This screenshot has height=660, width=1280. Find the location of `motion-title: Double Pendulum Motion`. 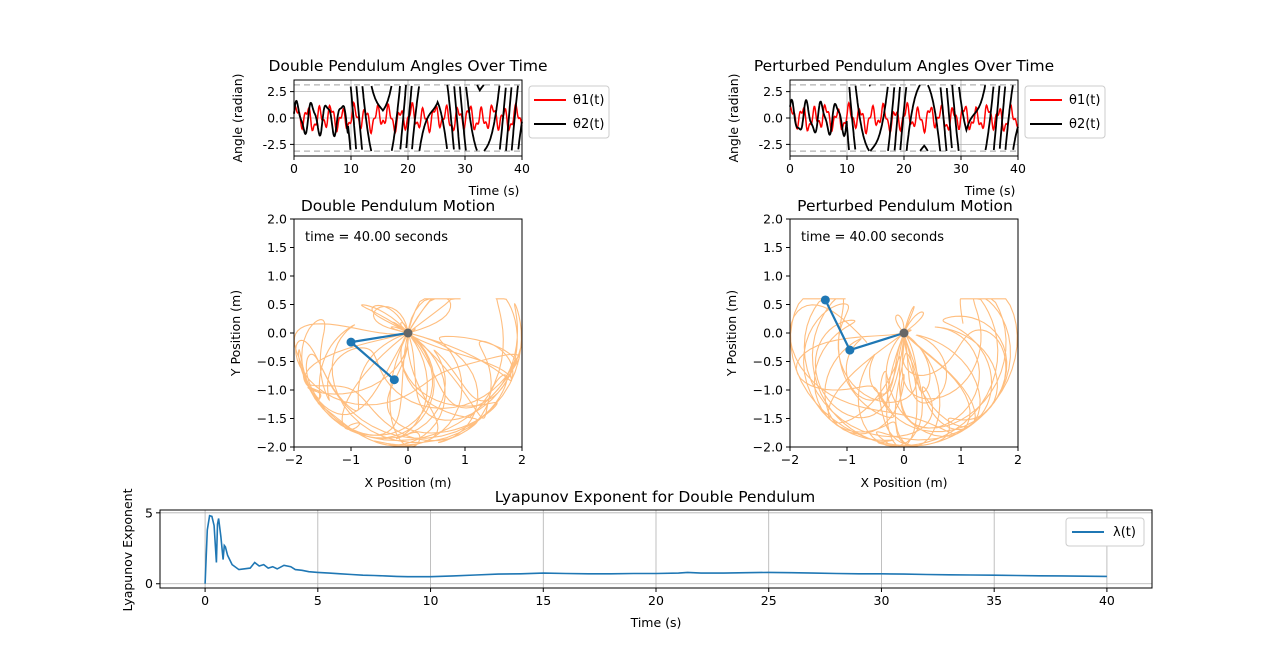

motion-title: Double Pendulum Motion is located at coordinates (398, 206).